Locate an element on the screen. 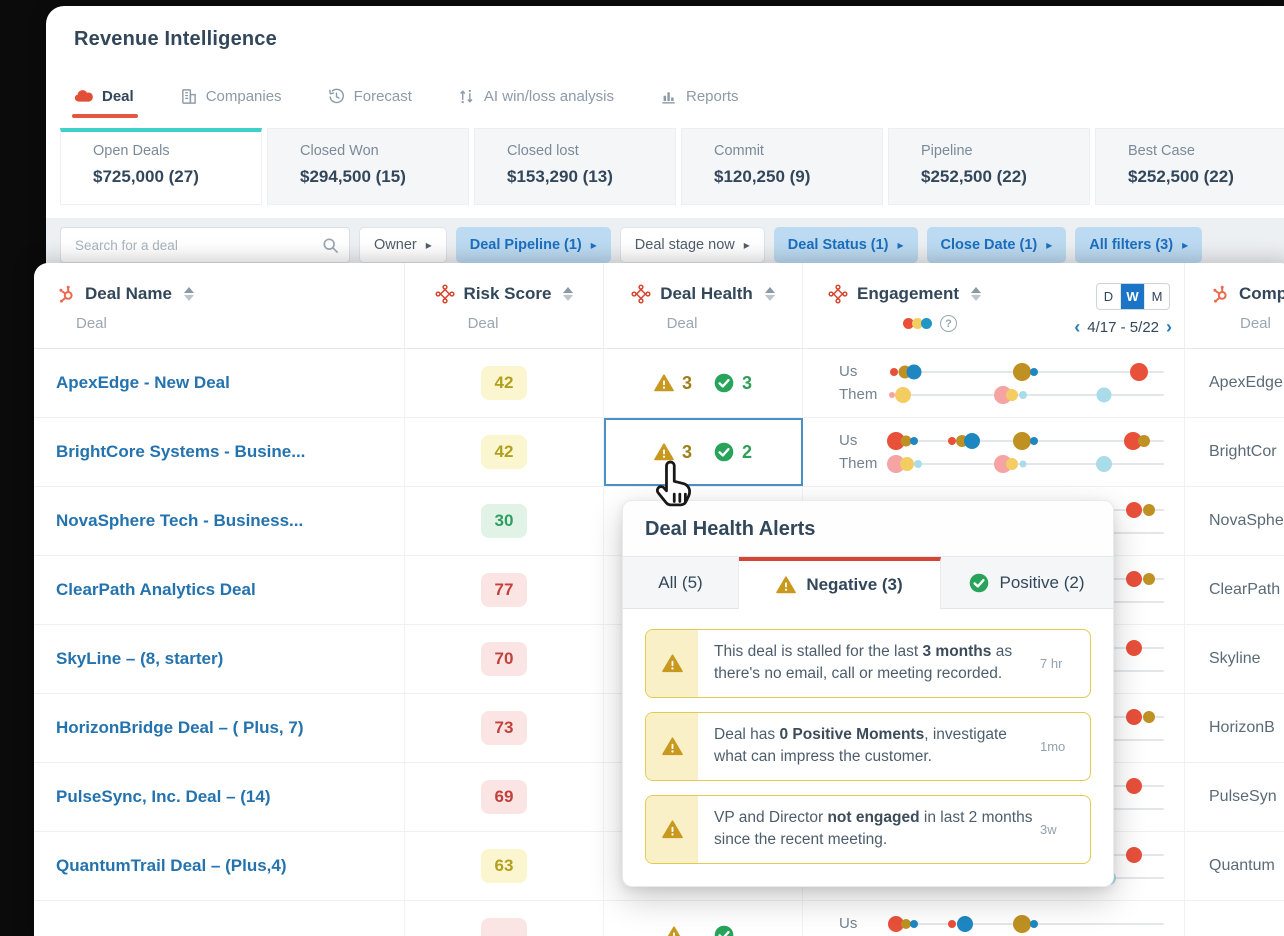 The width and height of the screenshot is (1284, 936). table-row: ApexEdge - New Deal 42 3 3 Us is located at coordinates (659, 383).